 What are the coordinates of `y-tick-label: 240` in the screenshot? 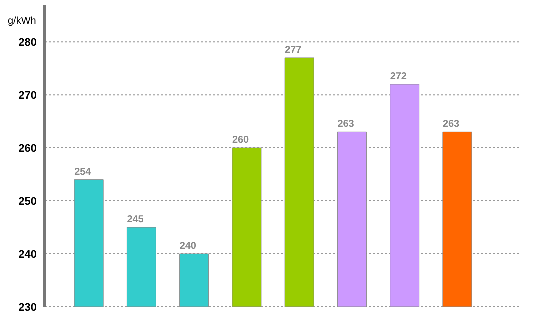 It's located at (27, 254).